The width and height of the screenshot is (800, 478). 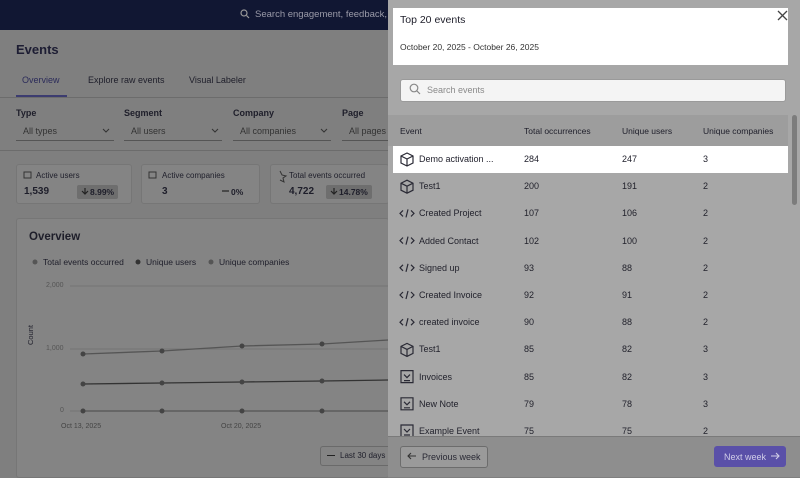 What do you see at coordinates (532, 159) in the screenshot?
I see `event-count: 284` at bounding box center [532, 159].